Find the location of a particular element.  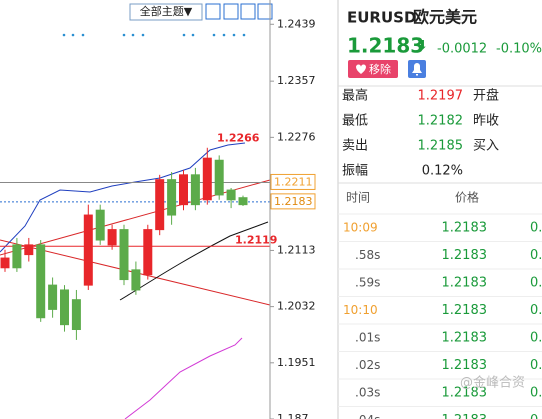

symbol-name: 欧元美元 is located at coordinates (445, 17).